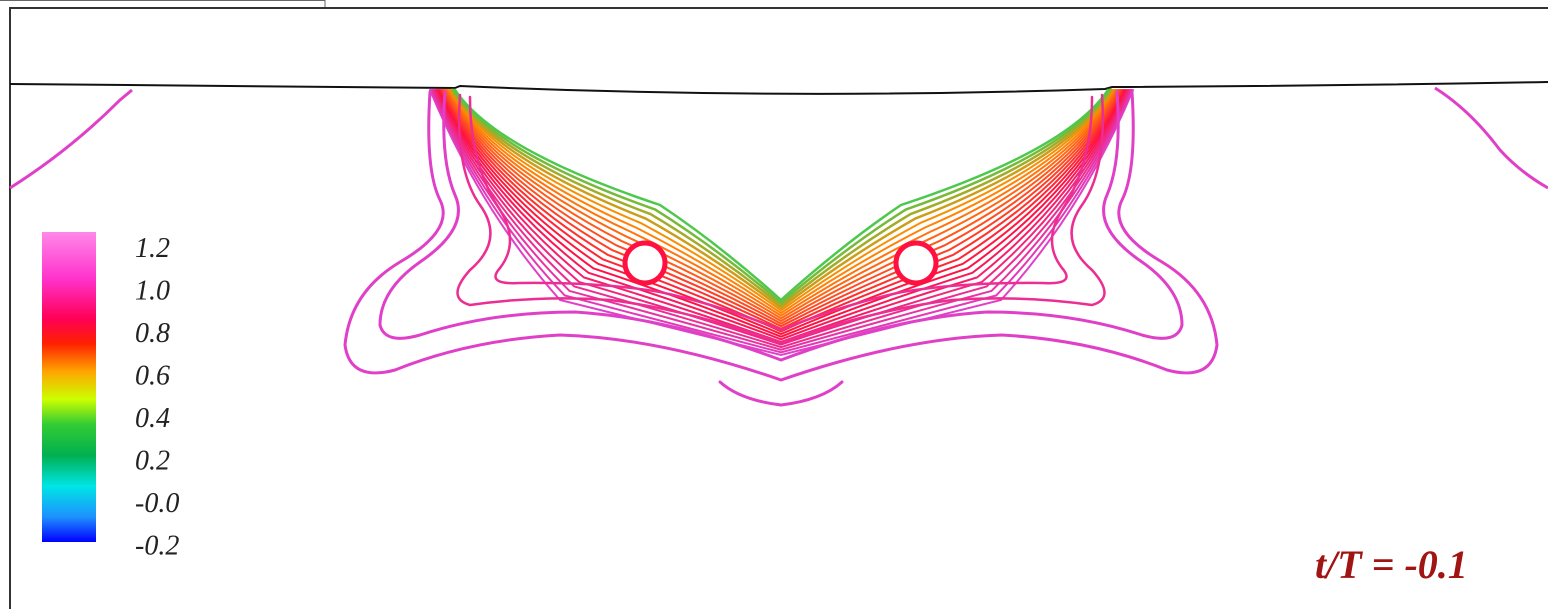  I want to click on legend-tick-label: 1.0, so click(152, 291).